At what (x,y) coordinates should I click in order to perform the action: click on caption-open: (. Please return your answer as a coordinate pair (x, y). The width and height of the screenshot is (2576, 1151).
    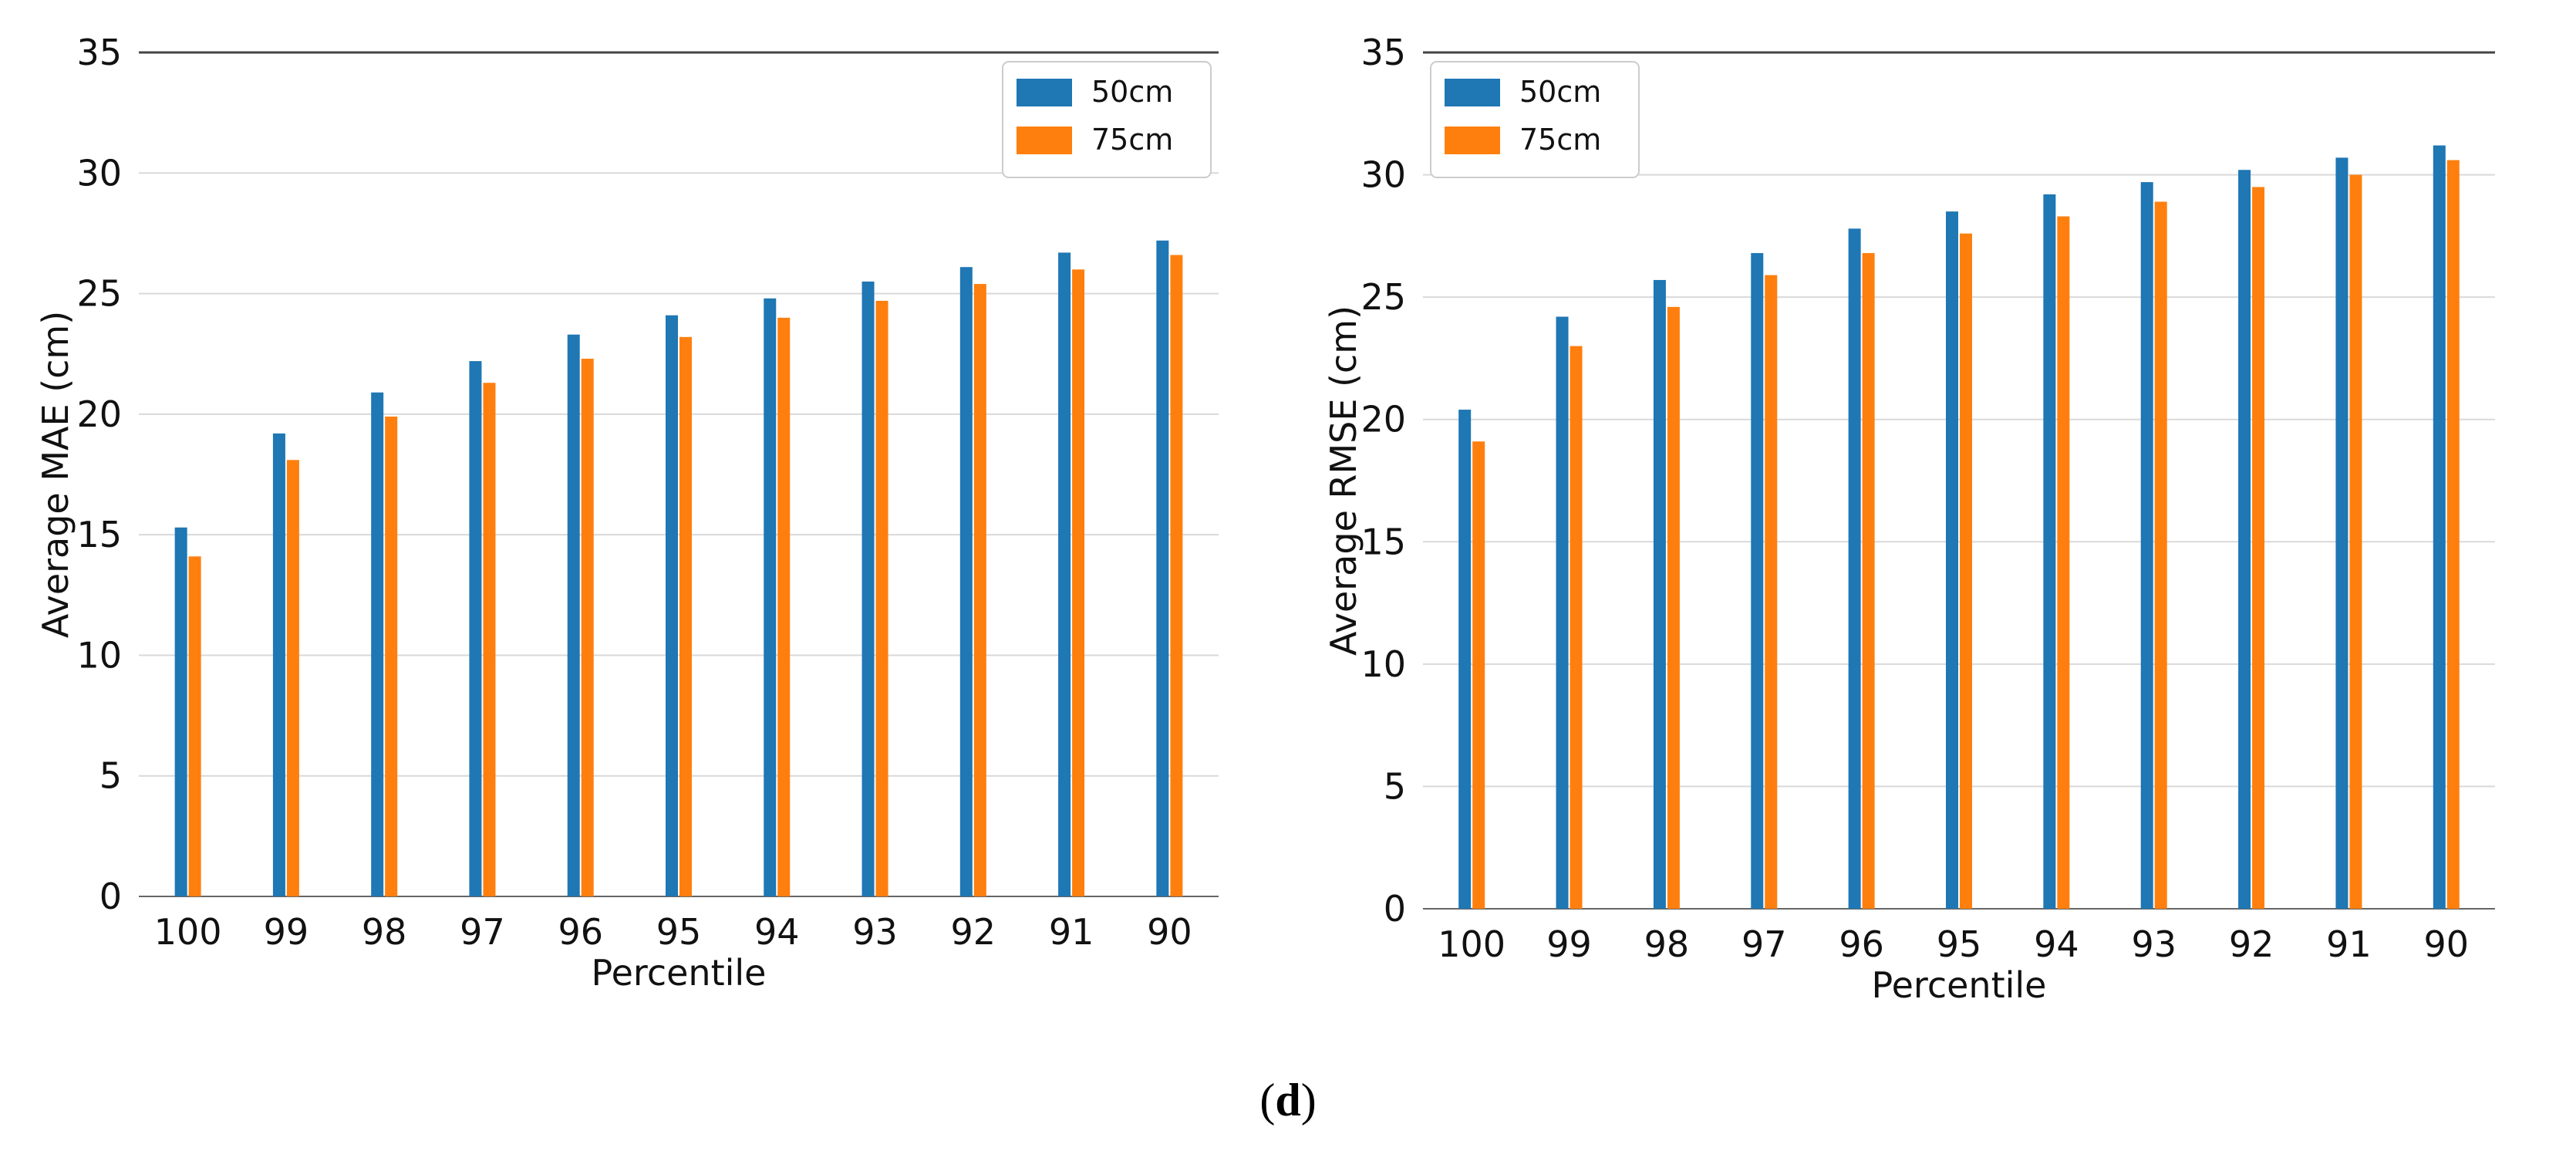
    Looking at the image, I should click on (1267, 1100).